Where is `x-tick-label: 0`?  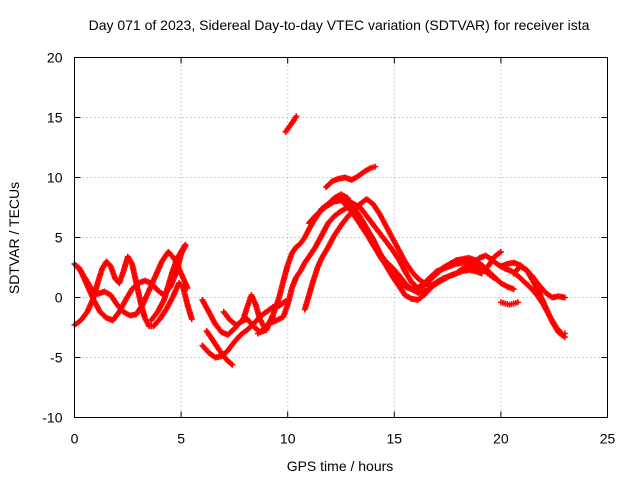 x-tick-label: 0 is located at coordinates (75, 439).